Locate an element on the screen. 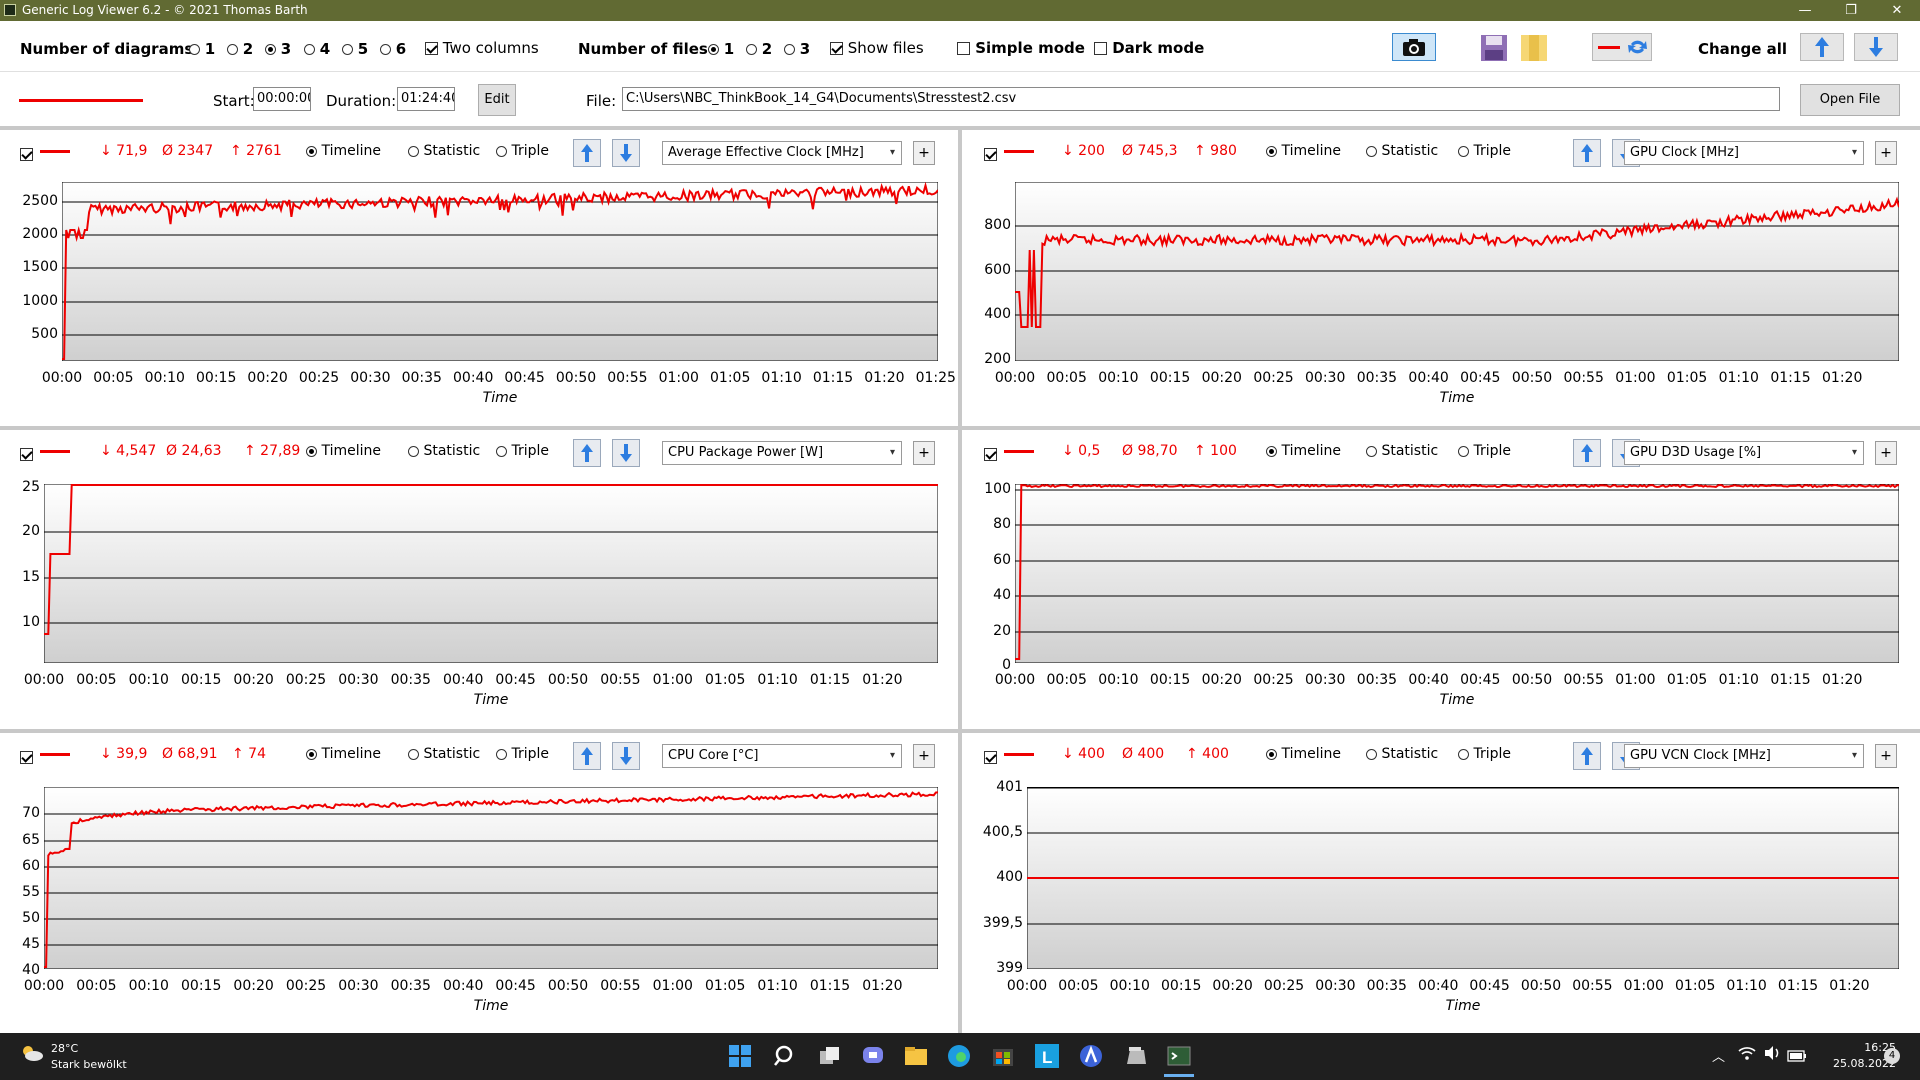 The height and width of the screenshot is (1080, 1920). weather-temp: 28°C is located at coordinates (65, 1048).